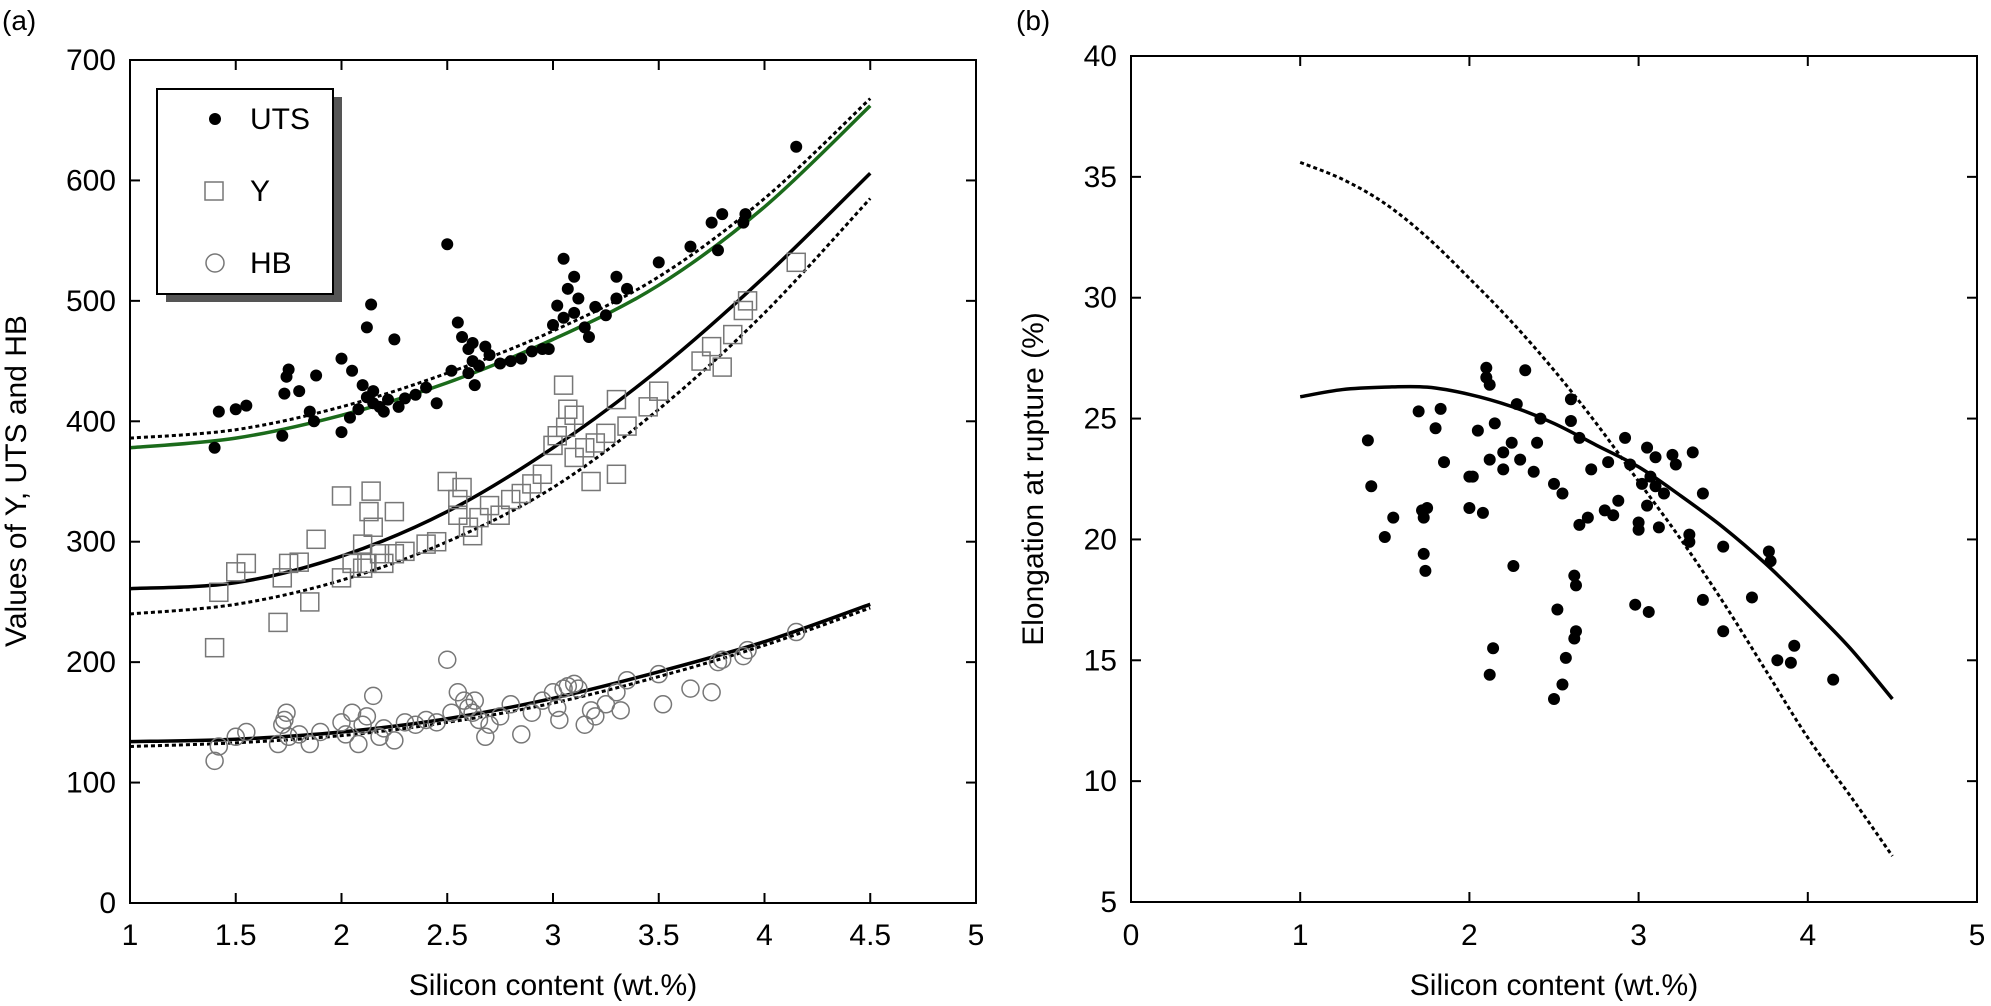 The width and height of the screenshot is (1991, 1006). Describe the element at coordinates (91, 783) in the screenshot. I see `y-tick-label: 100` at that location.